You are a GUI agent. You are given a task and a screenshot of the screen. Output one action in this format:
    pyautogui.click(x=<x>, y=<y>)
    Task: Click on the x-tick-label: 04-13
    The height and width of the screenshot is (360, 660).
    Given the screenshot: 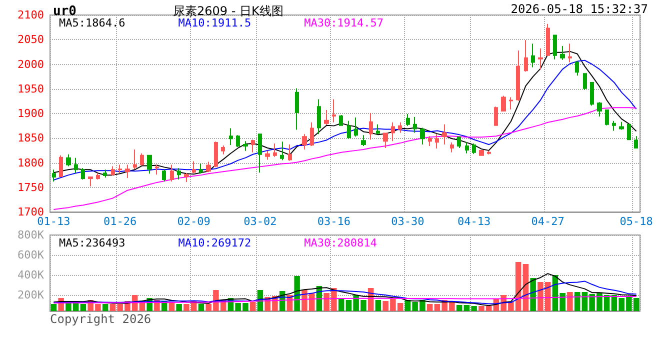 What is the action you would take?
    pyautogui.click(x=474, y=221)
    